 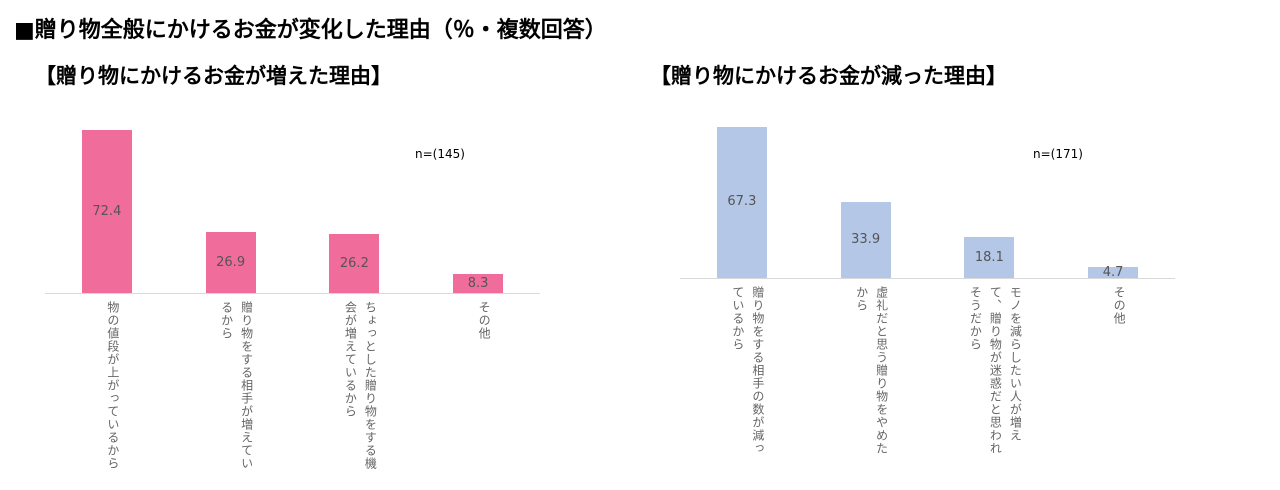 What do you see at coordinates (236, 385) in the screenshot?
I see `x-tick-label: 贈り物をする相手が増えているから` at bounding box center [236, 385].